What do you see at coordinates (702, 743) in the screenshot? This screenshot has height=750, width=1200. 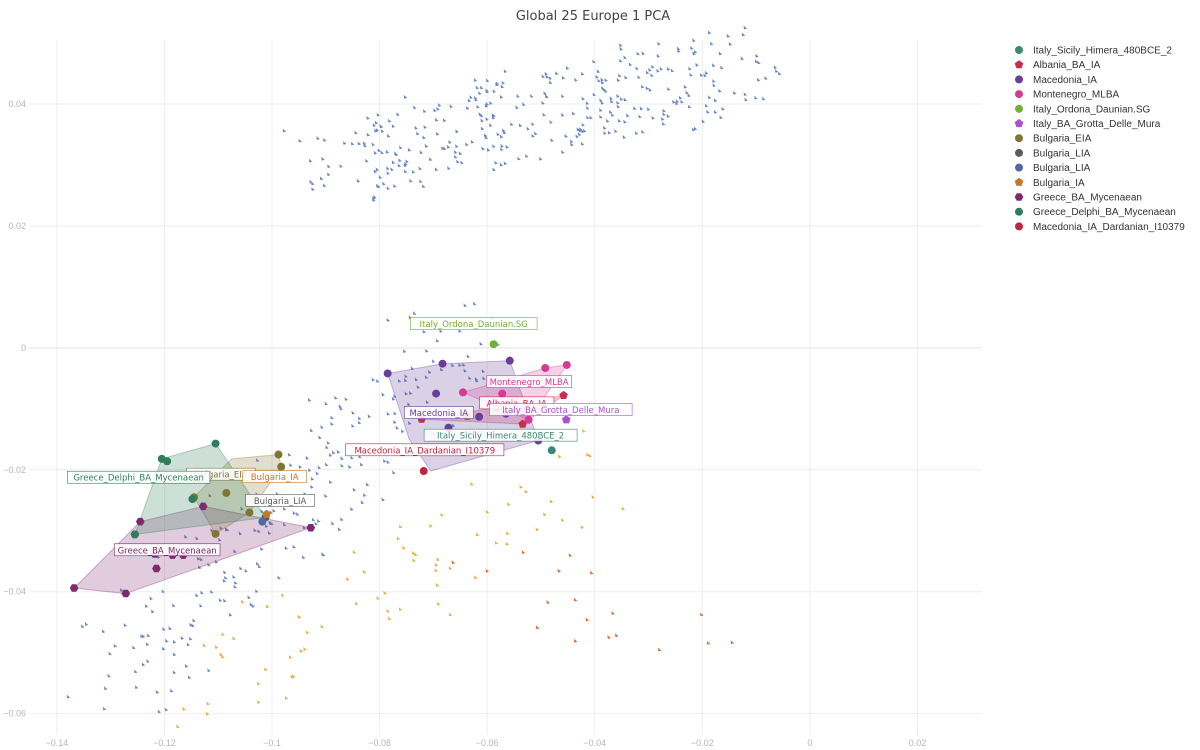 I see `x-tick-label: −0.02` at bounding box center [702, 743].